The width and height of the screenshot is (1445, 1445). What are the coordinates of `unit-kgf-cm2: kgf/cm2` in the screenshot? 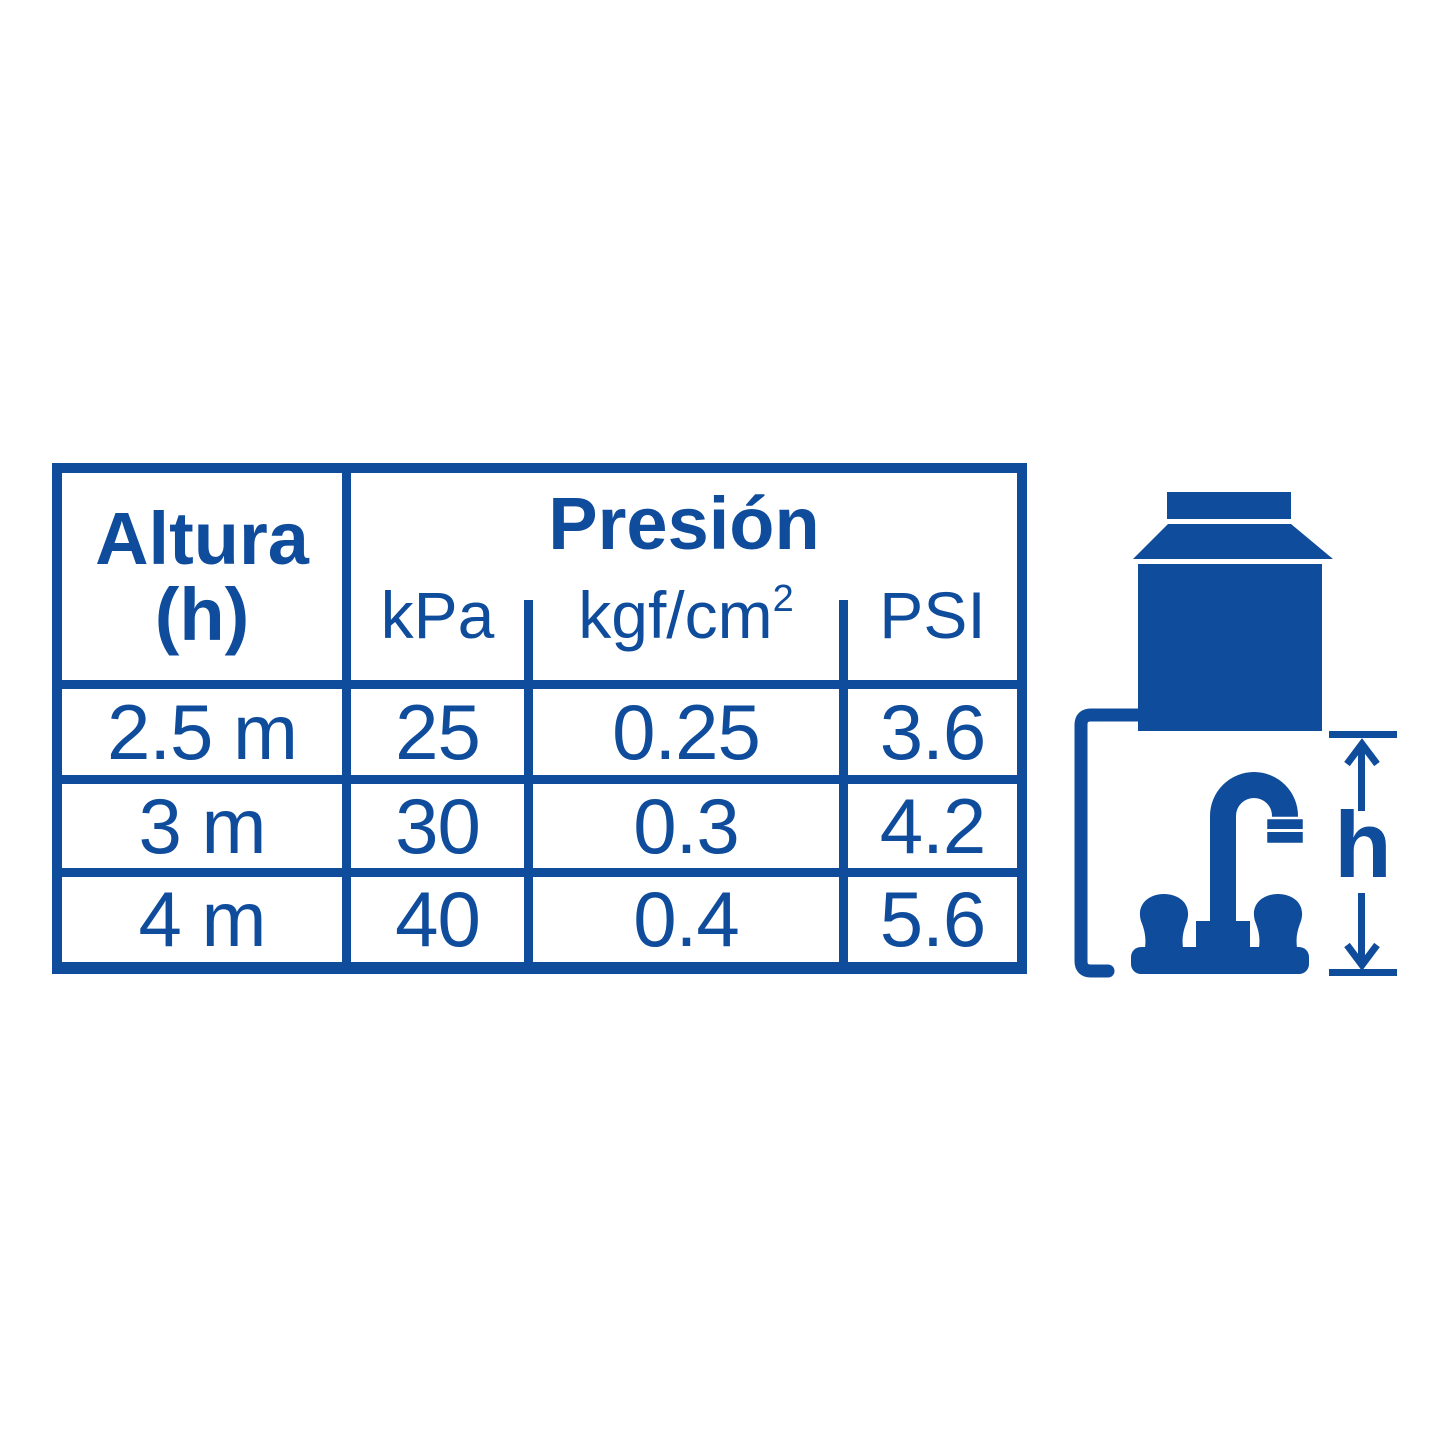 It's located at (686, 615).